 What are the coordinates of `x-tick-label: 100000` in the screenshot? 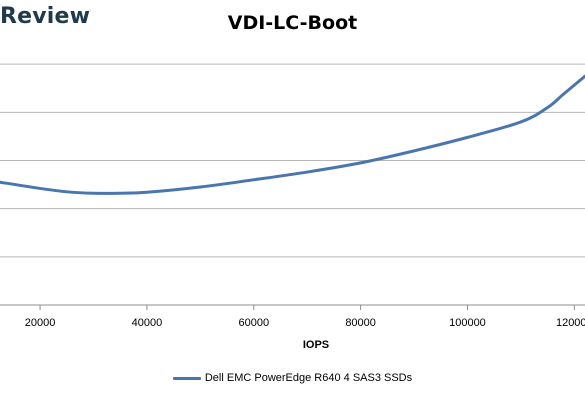 It's located at (467, 323).